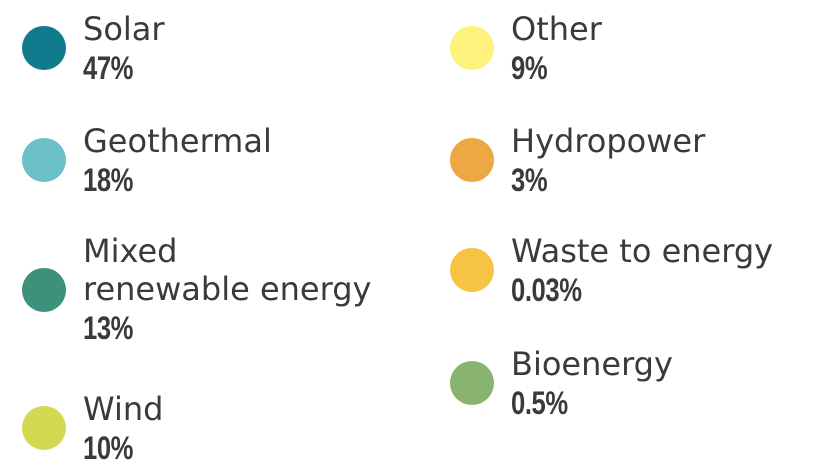 The image size is (818, 468). What do you see at coordinates (539, 403) in the screenshot?
I see `legend-value: 0.5%` at bounding box center [539, 403].